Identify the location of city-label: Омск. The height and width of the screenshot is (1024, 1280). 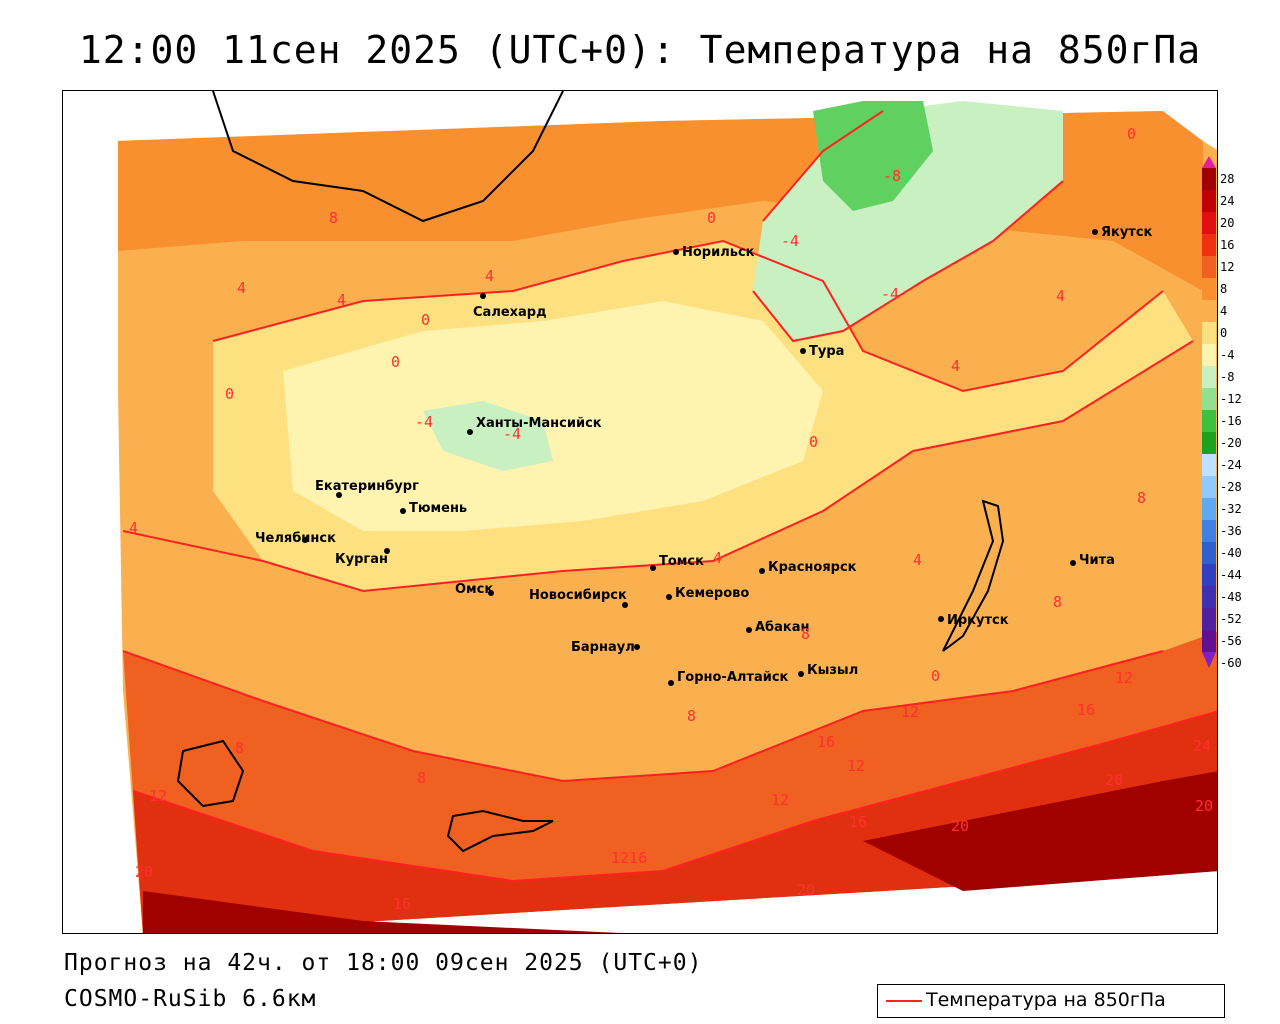
(474, 589).